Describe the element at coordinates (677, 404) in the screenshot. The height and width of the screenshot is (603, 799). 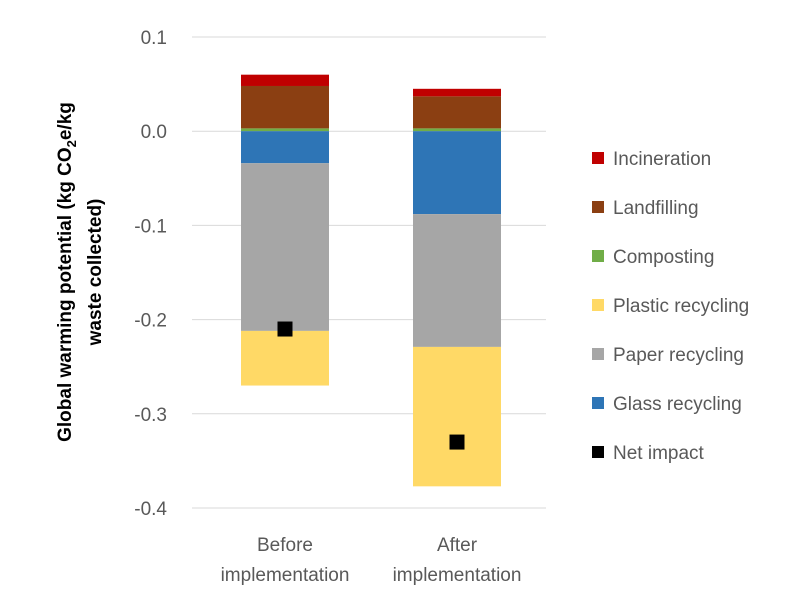
I see `legend-label-glass-recycling: Glass recycling` at that location.